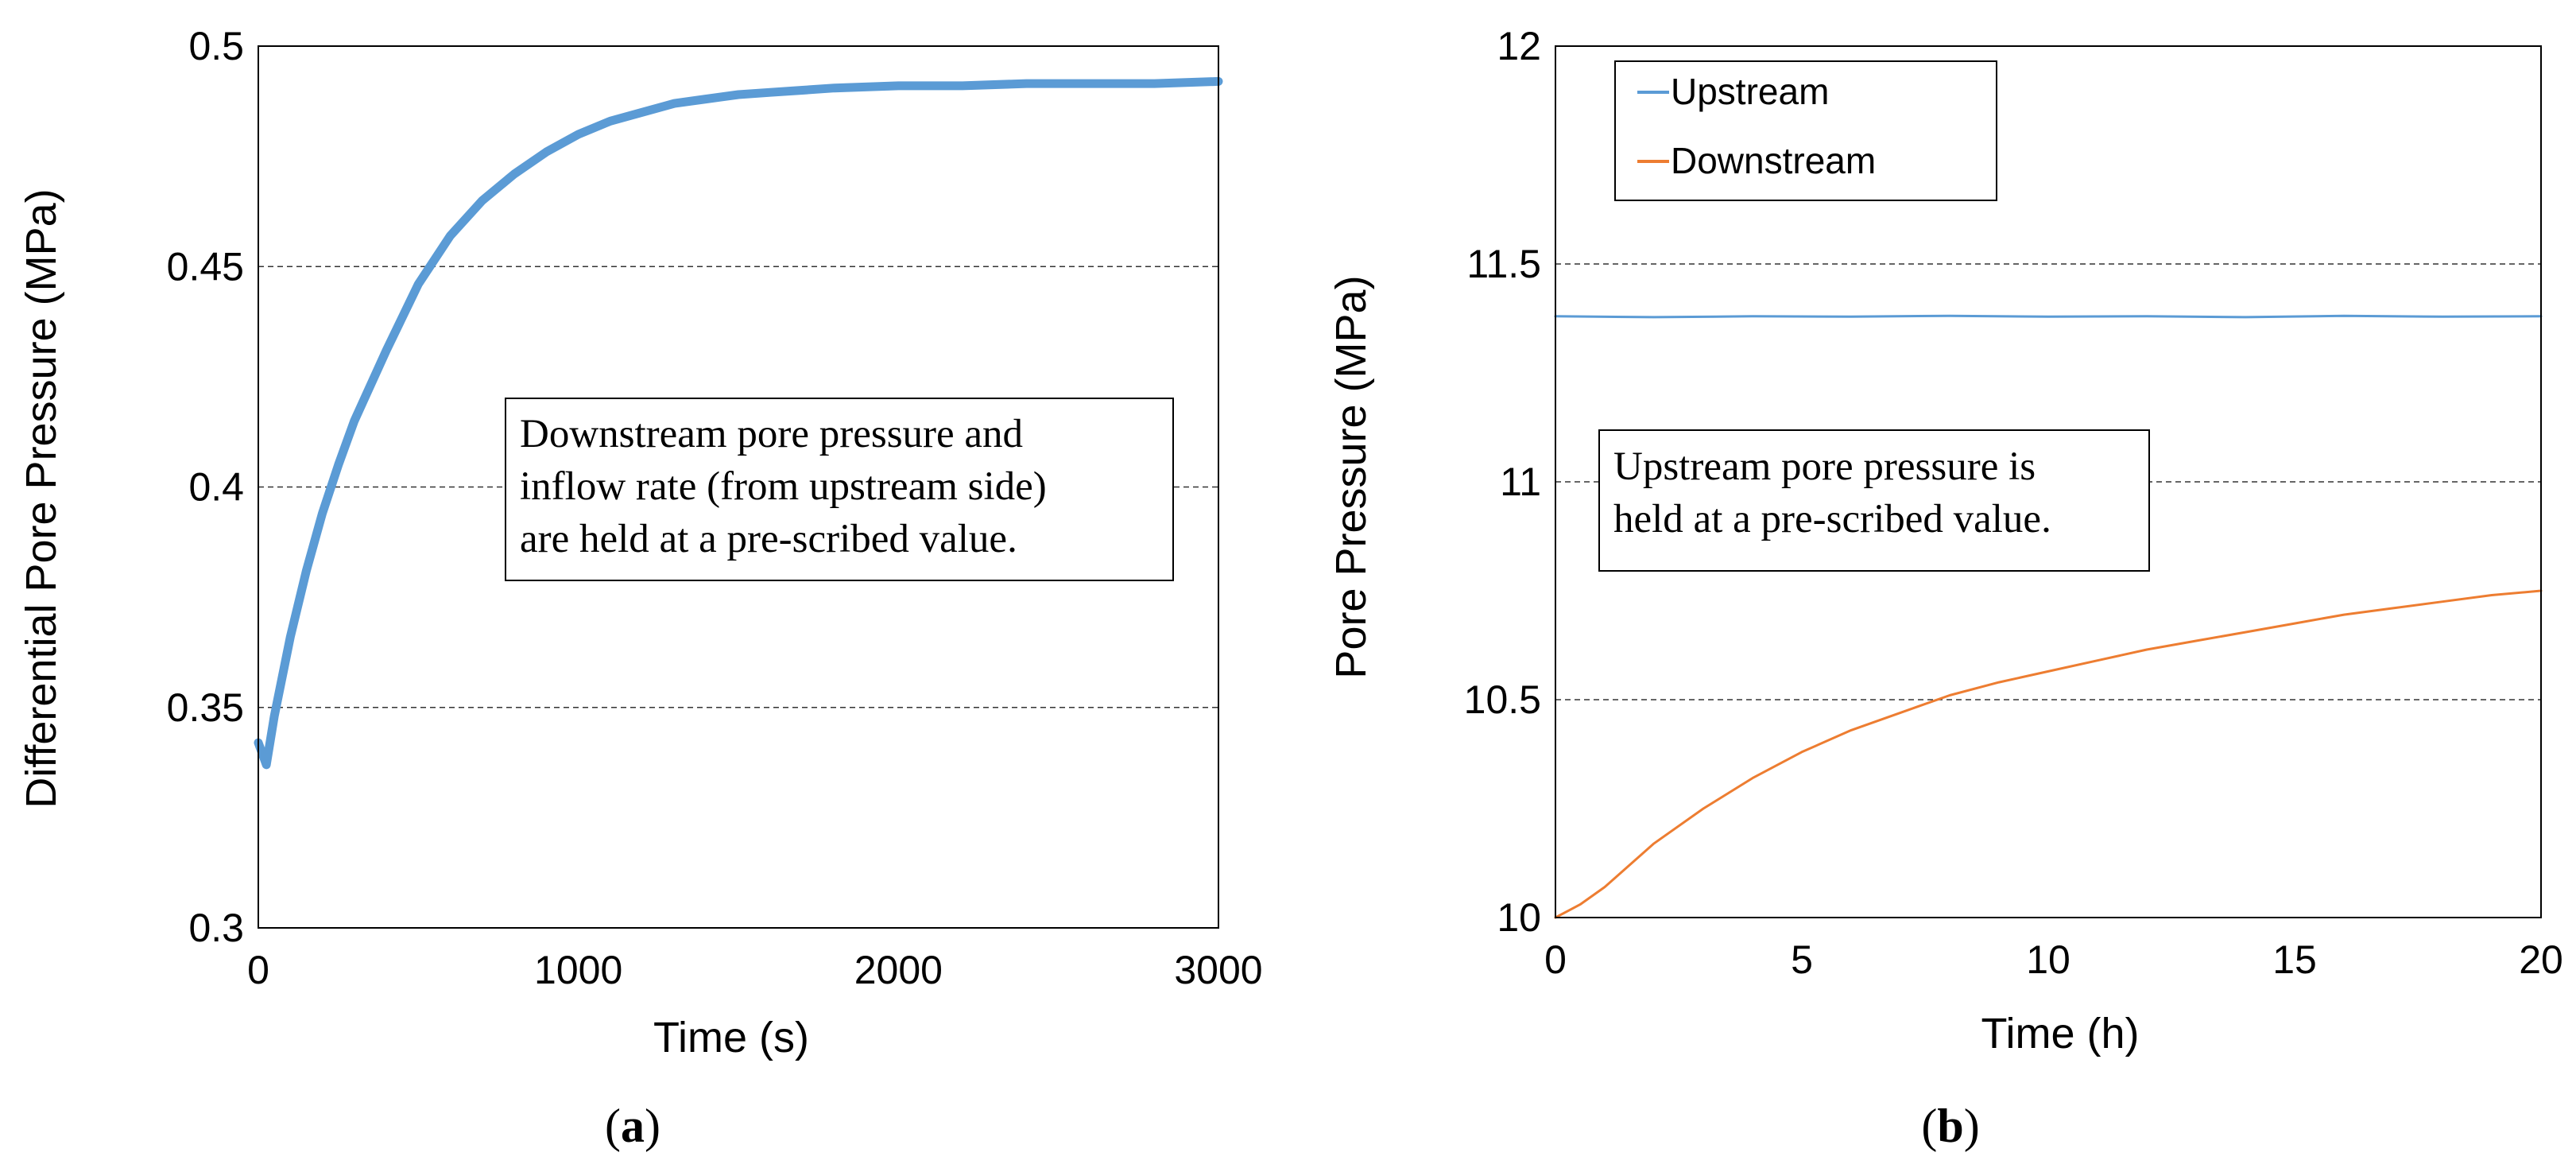  What do you see at coordinates (613, 1126) in the screenshot?
I see `panel-label-a-open: (` at bounding box center [613, 1126].